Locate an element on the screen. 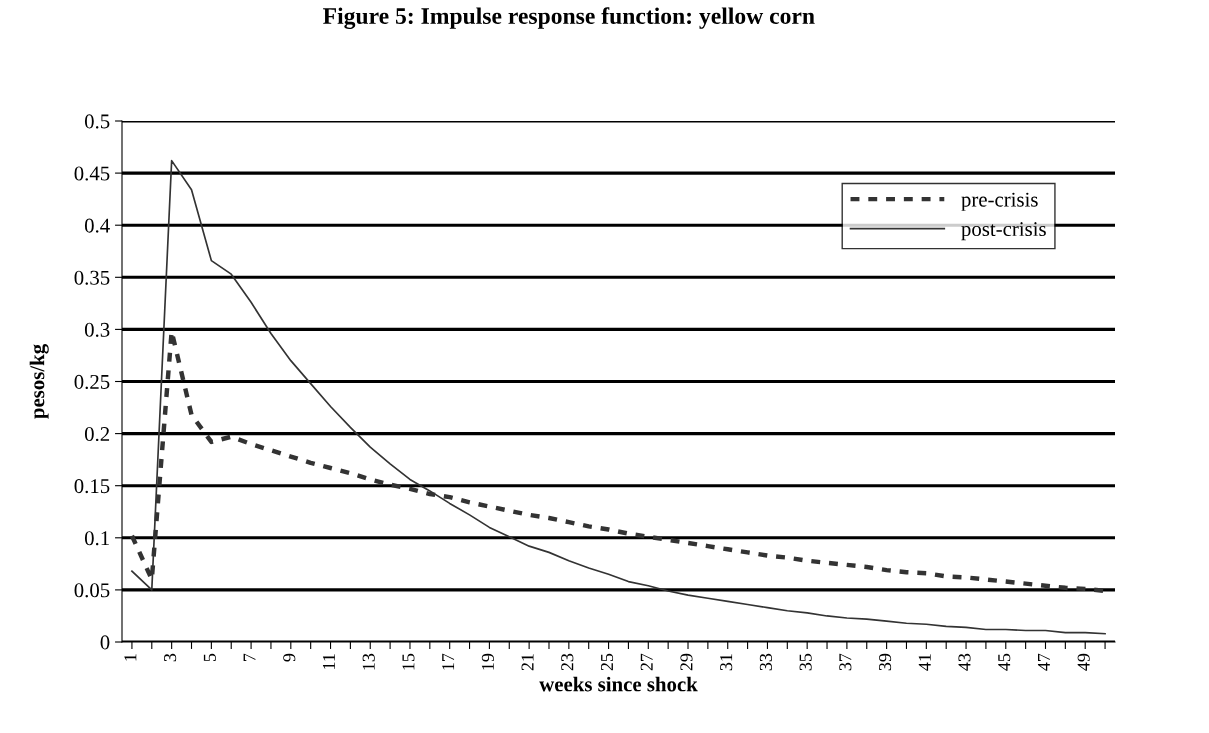 The image size is (1209, 733). x-tick-label: 13 is located at coordinates (368, 661).